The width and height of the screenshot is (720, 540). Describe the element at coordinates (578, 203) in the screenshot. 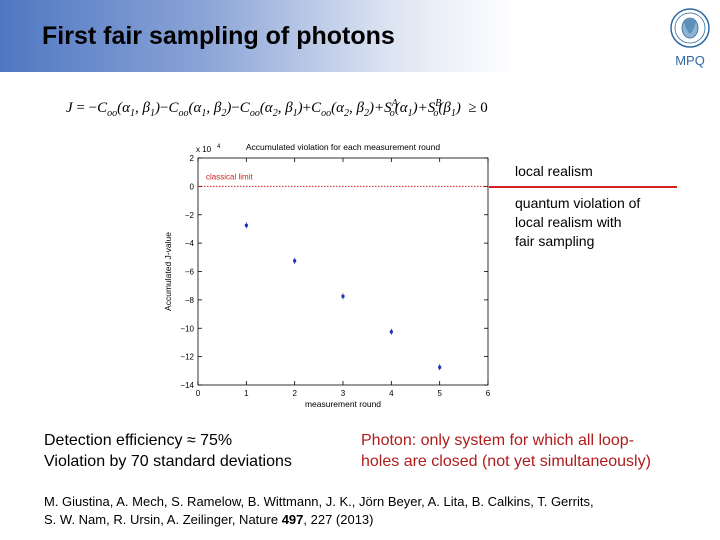

I see `legend-quantum-line: quantum violation of` at that location.